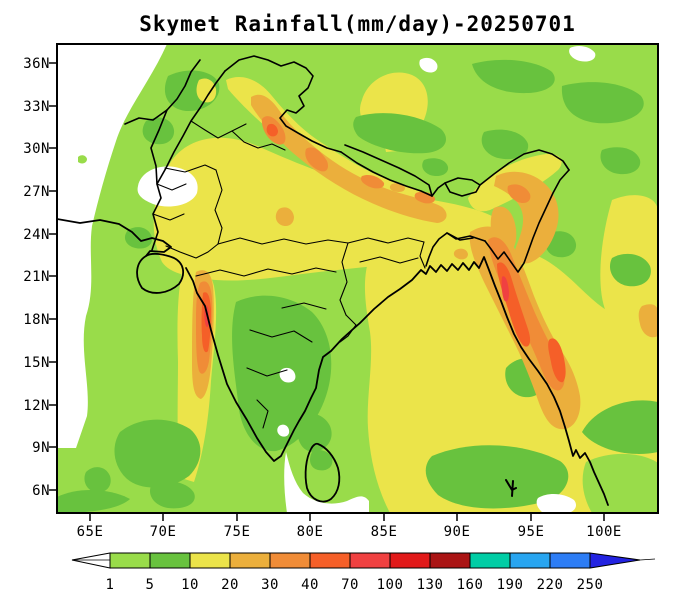 This screenshot has width=700, height=600. I want to click on lat-tick-label: 33N, so click(36, 107).